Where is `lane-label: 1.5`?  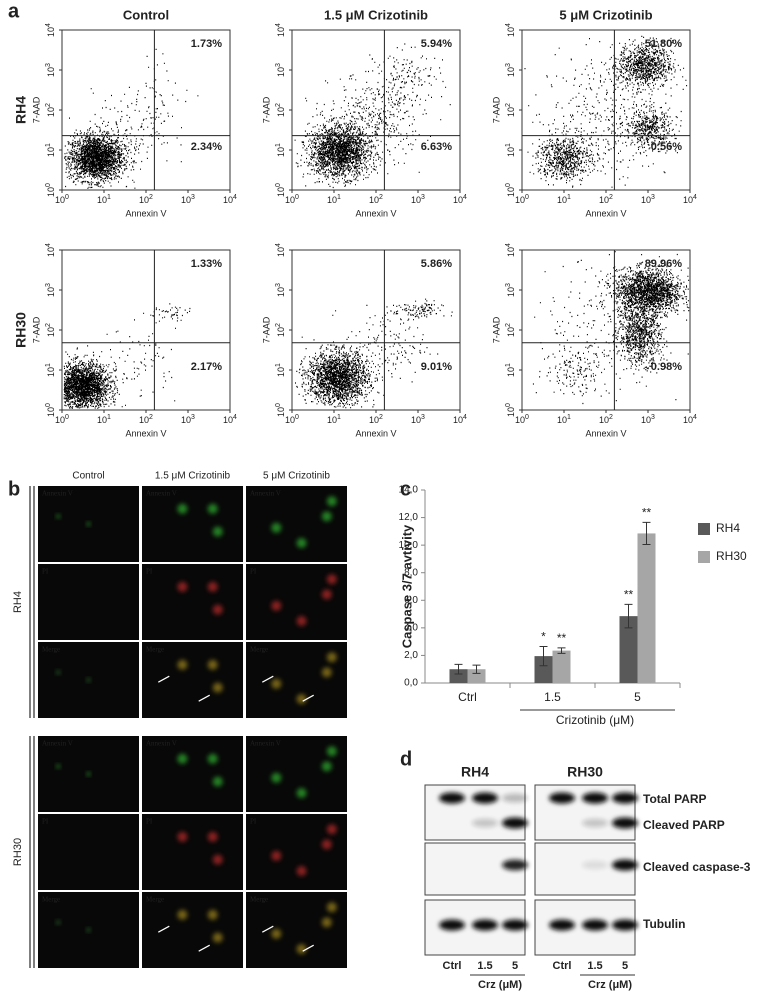
lane-label: 1.5 is located at coordinates (484, 966).